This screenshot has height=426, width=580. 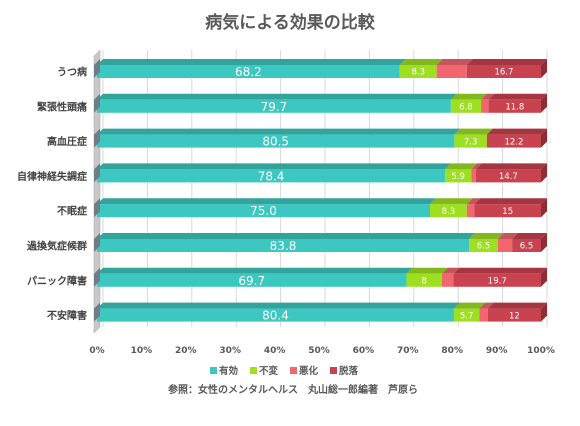 What do you see at coordinates (230, 351) in the screenshot?
I see `x-tick-label: 30%` at bounding box center [230, 351].